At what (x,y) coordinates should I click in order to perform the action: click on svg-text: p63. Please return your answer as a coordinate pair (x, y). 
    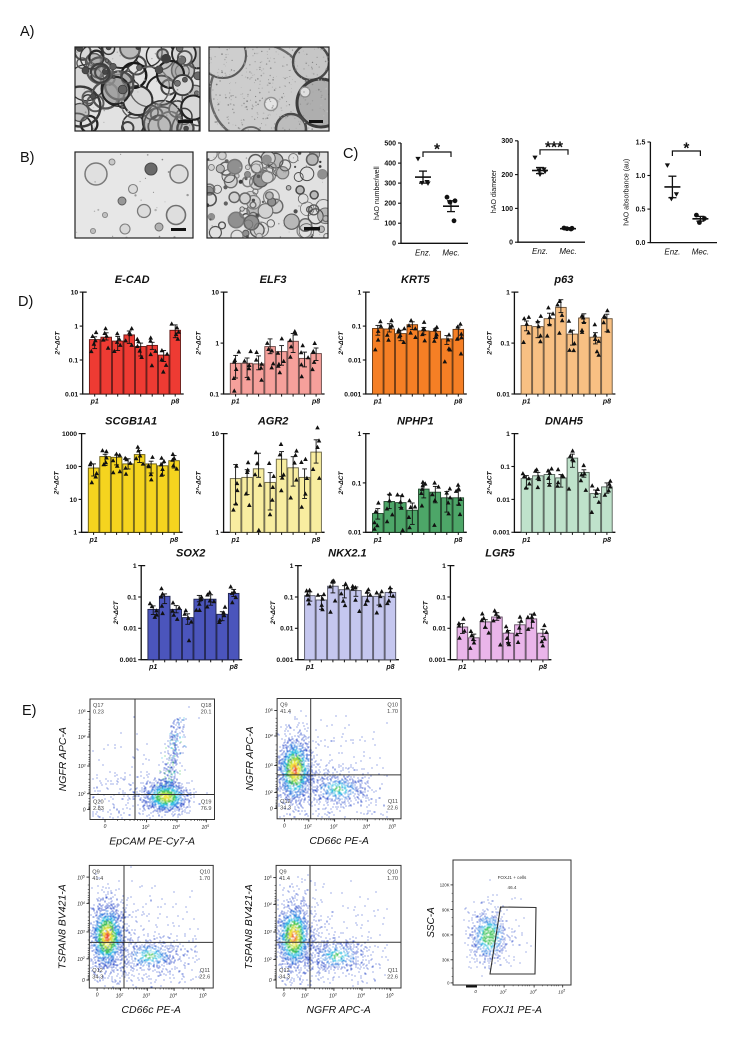
    Looking at the image, I should click on (563, 280).